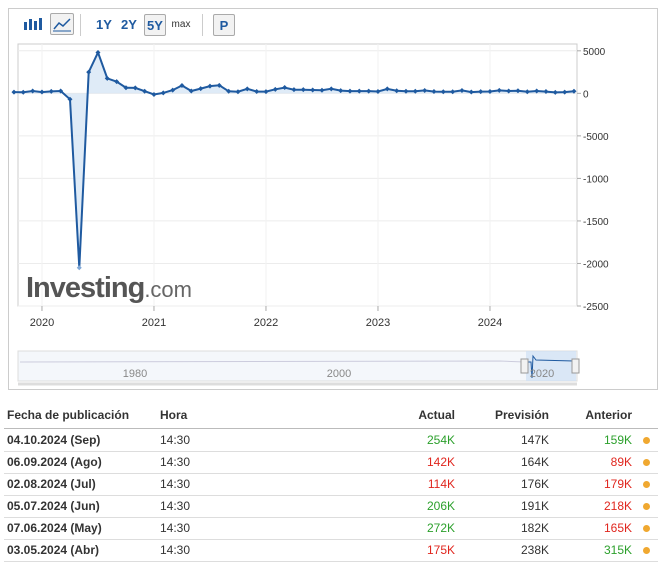  Describe the element at coordinates (617, 528) in the screenshot. I see `cell-previous: 165K` at that location.